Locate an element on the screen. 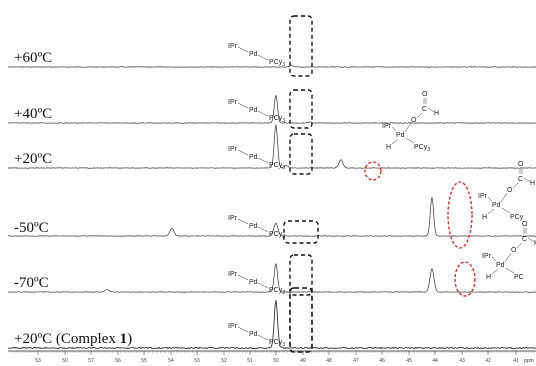 The height and width of the screenshot is (366, 536). axis-tick-label: 55 is located at coordinates (144, 361).